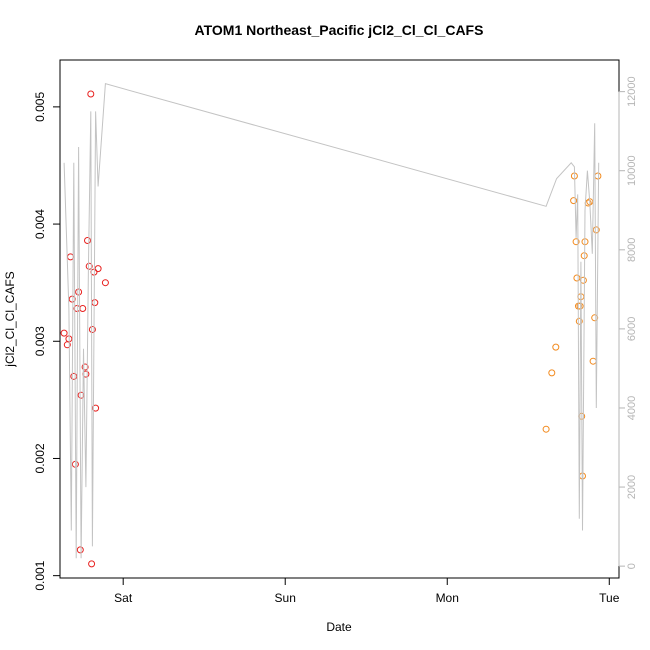 Image resolution: width=650 pixels, height=650 pixels. Describe the element at coordinates (632, 329) in the screenshot. I see `y2-tick-label-3: 6000` at that location.